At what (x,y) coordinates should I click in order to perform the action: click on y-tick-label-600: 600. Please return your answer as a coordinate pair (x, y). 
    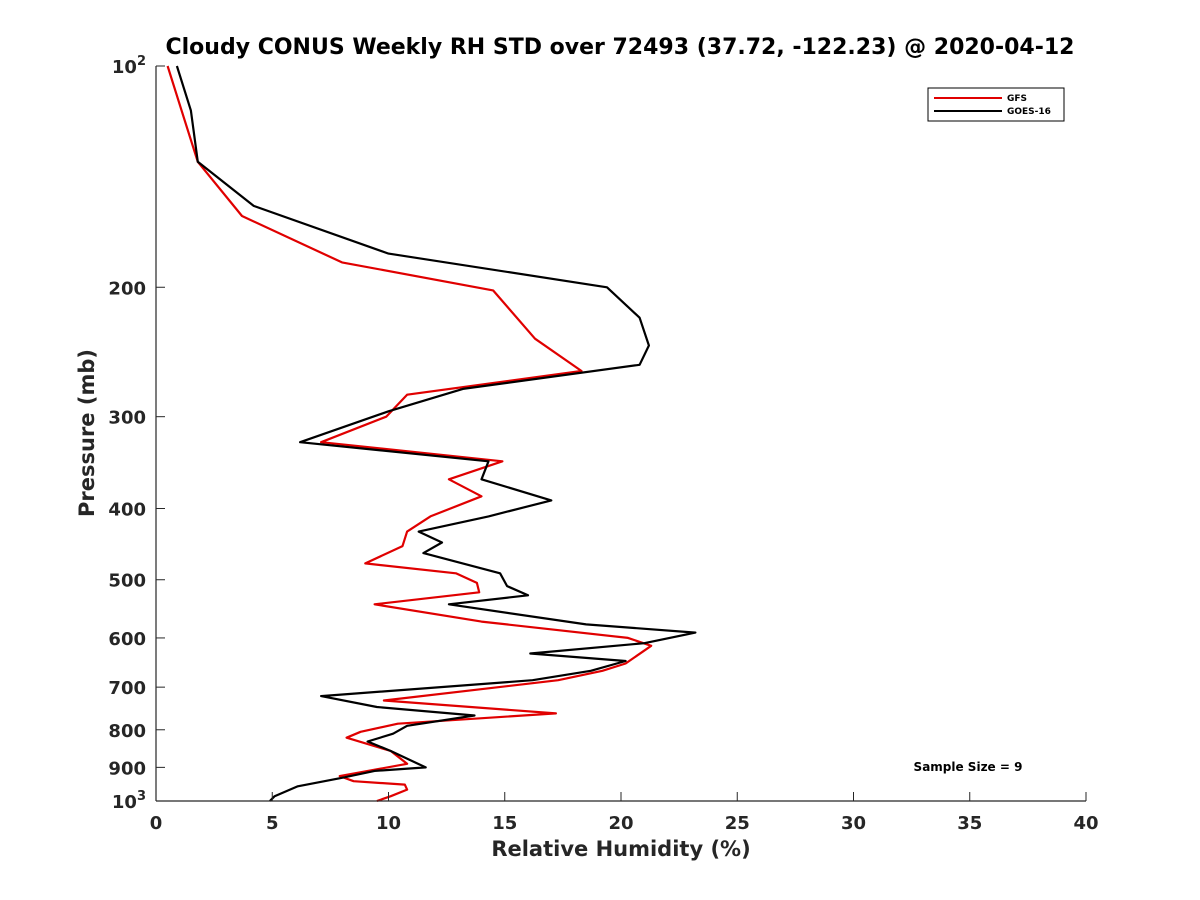
    Looking at the image, I should click on (127, 639).